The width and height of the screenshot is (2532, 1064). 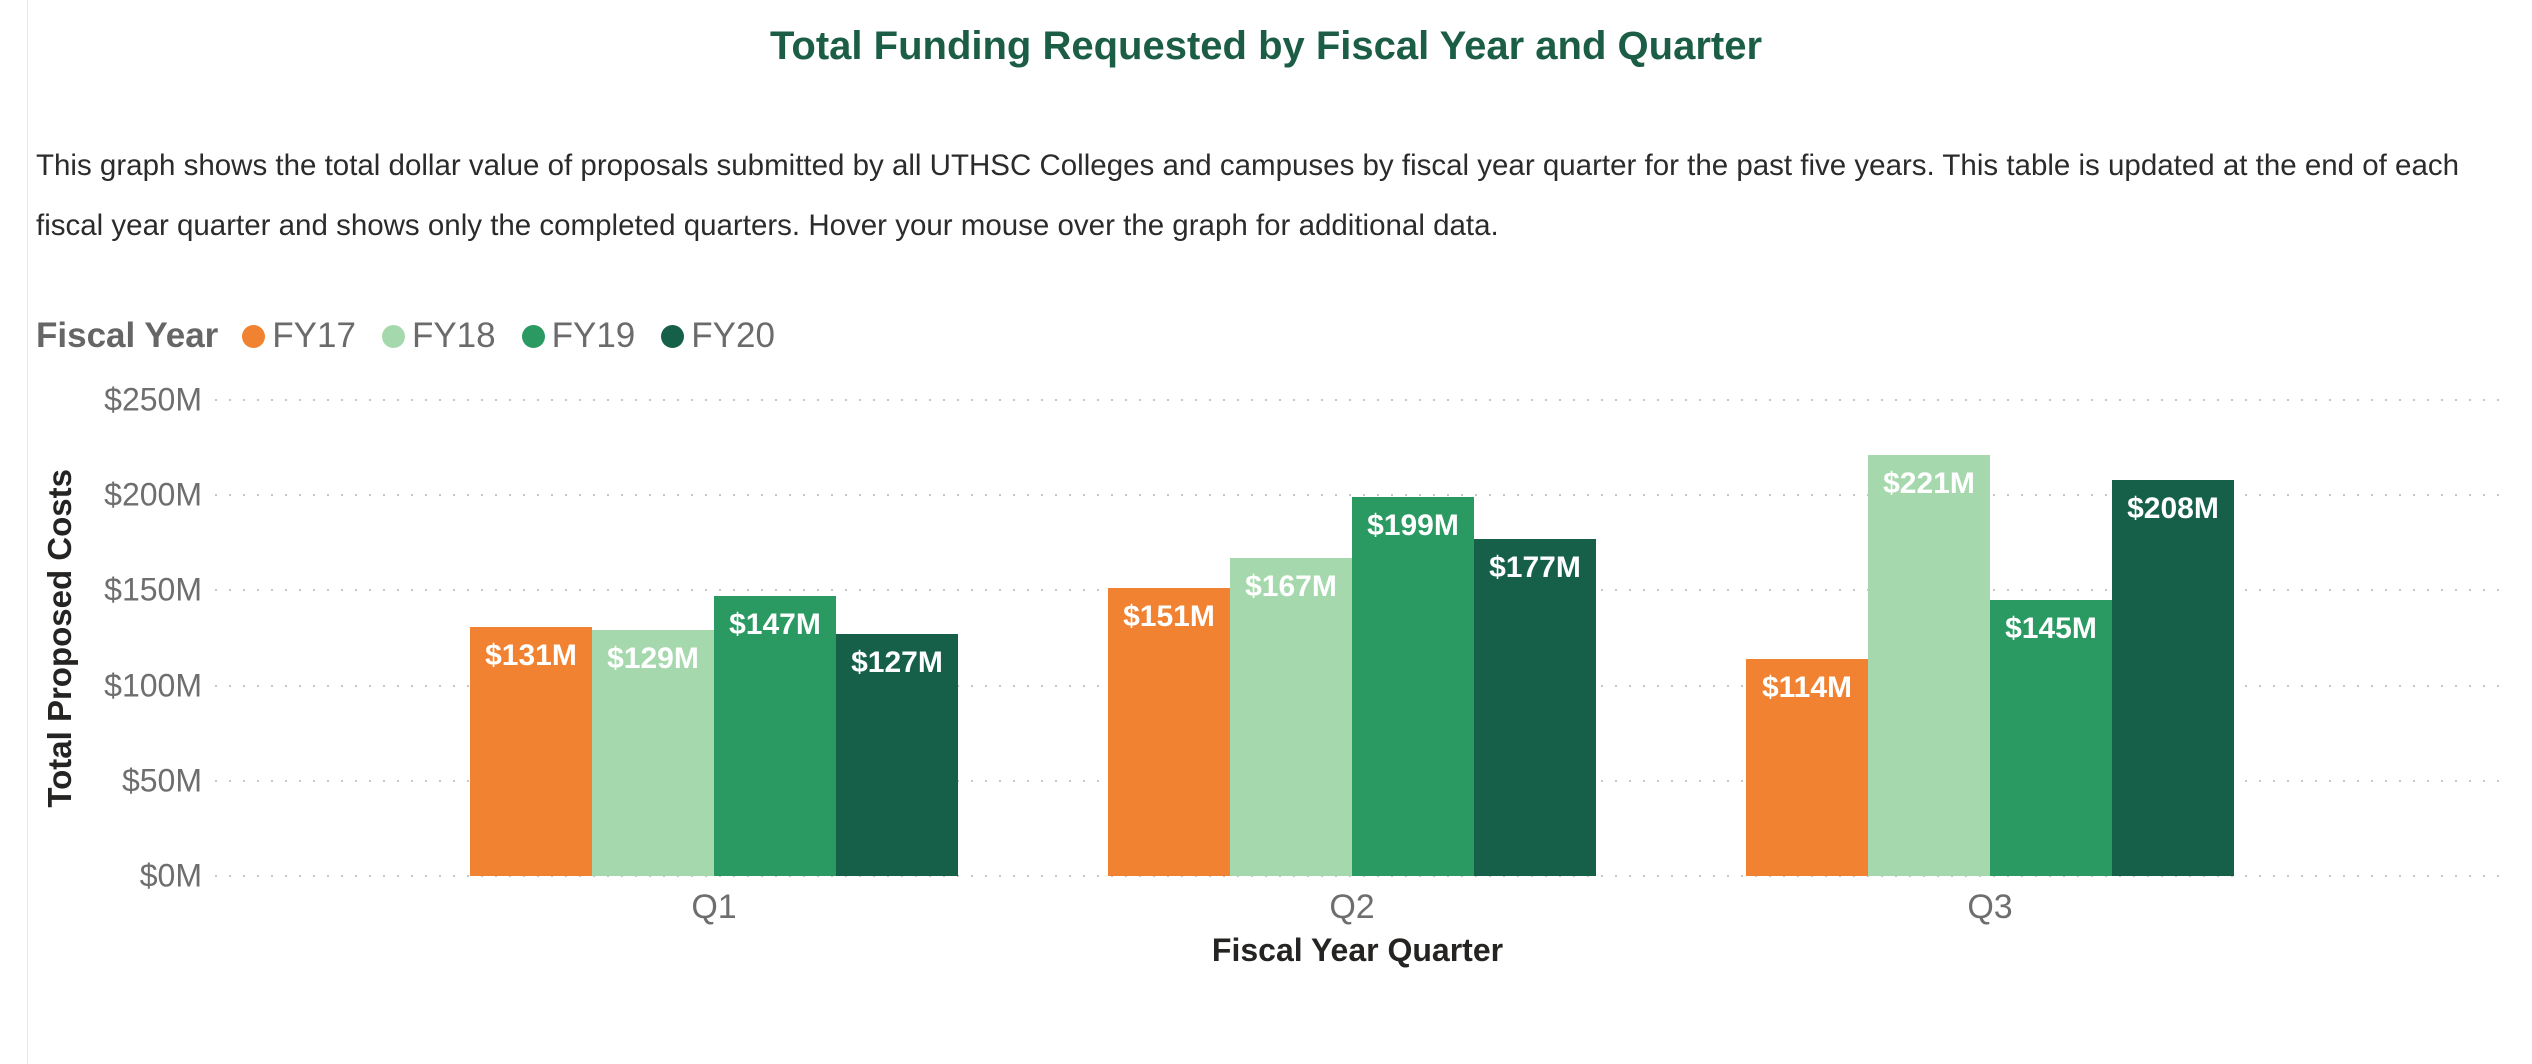 What do you see at coordinates (393, 336) in the screenshot?
I see `legend-dot-fy18` at bounding box center [393, 336].